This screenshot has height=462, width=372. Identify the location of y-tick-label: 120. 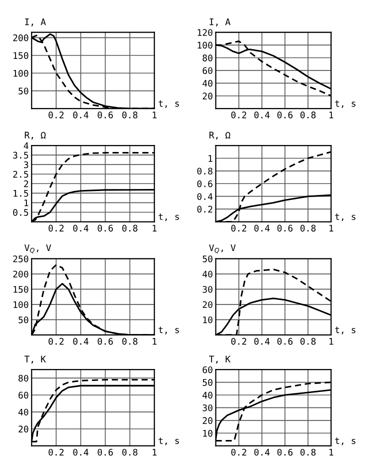
(205, 32).